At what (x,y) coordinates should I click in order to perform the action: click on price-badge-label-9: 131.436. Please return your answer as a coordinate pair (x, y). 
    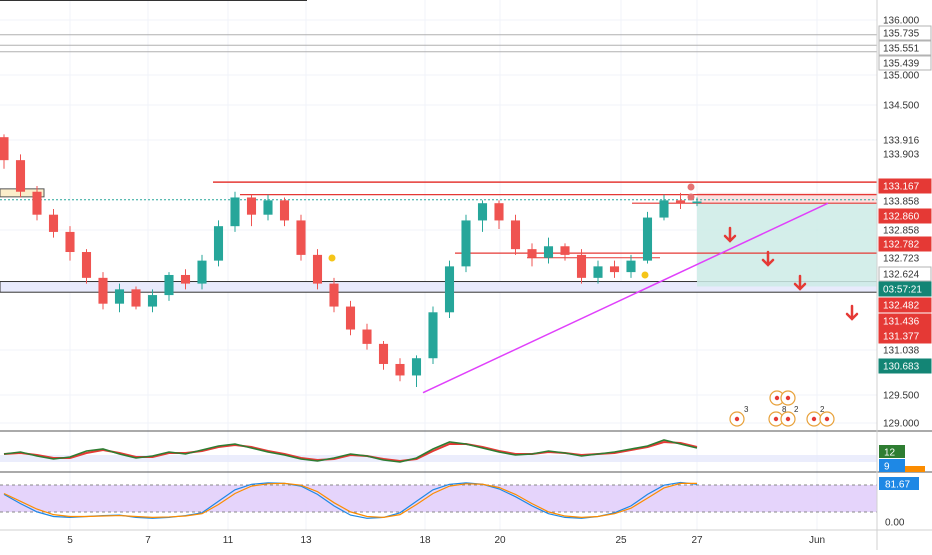
    Looking at the image, I should click on (901, 322).